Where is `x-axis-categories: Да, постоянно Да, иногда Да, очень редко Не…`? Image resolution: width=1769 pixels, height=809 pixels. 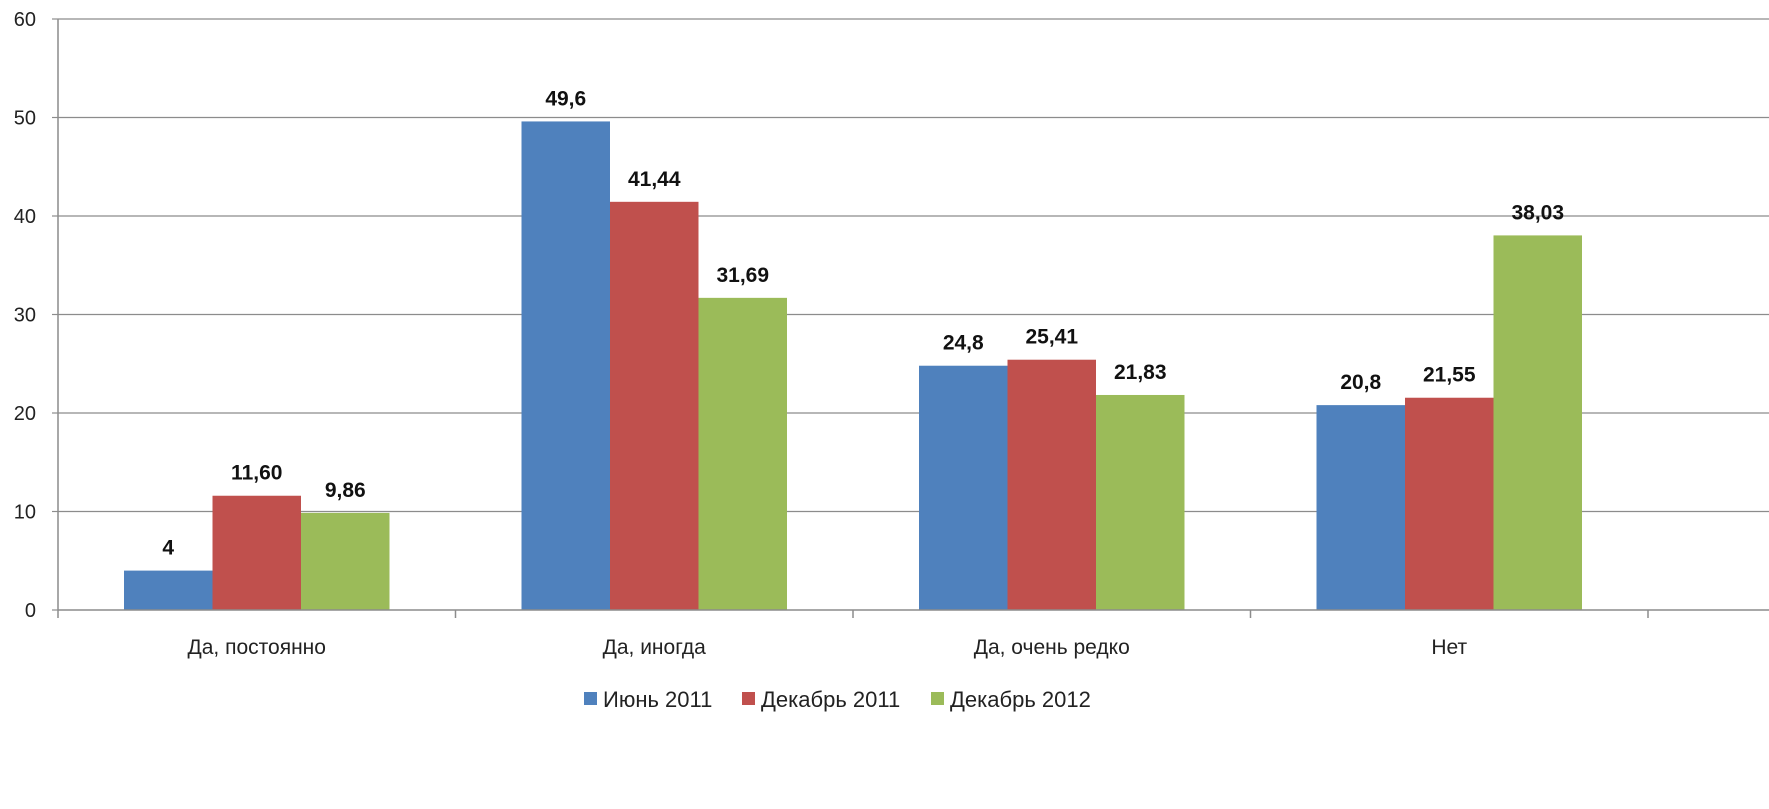
x-axis-categories: Да, постоянно Да, иногда Да, очень редко Не… is located at coordinates (828, 647).